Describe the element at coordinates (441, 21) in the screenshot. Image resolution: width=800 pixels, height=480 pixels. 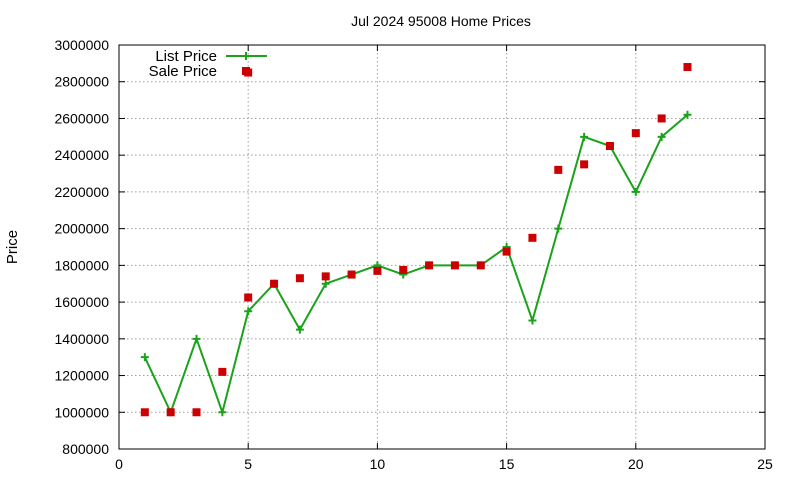
I see `chart-title: Jul 2024 95008 Home Prices` at that location.